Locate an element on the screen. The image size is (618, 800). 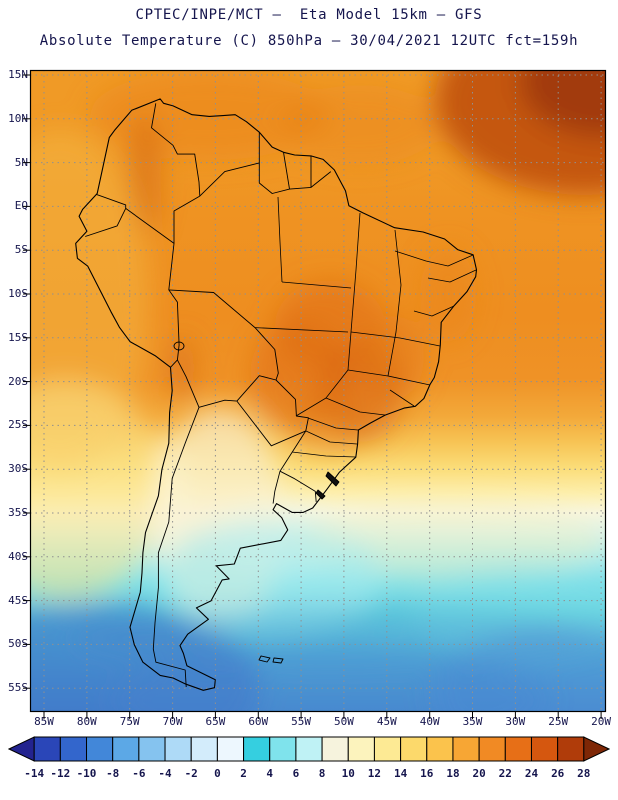
colorbar-label-14: 14 is located at coordinates (401, 773).